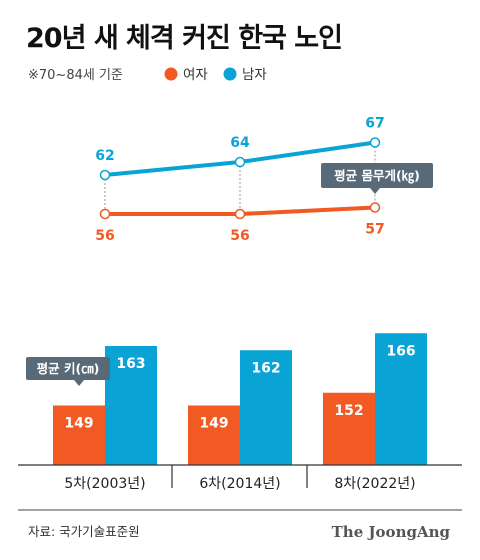  I want to click on height-value-male: 163, so click(130, 364).